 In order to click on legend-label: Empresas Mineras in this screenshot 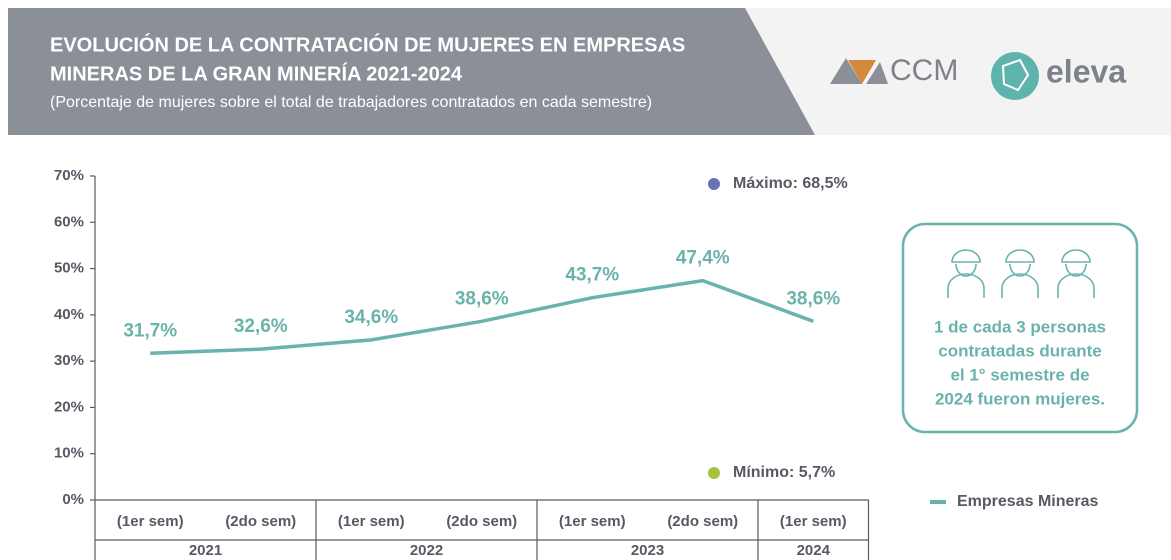, I will do `click(1028, 501)`.